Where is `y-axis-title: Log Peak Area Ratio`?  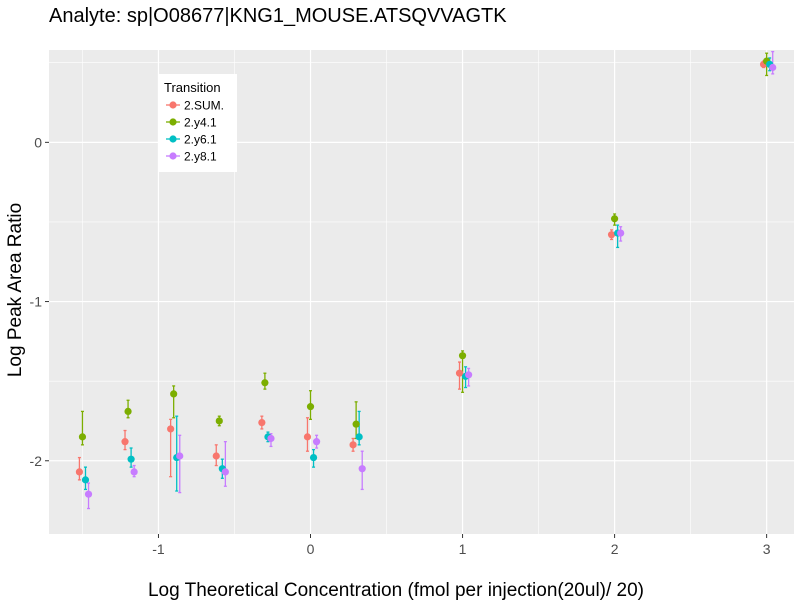 y-axis-title: Log Peak Area Ratio is located at coordinates (15, 290).